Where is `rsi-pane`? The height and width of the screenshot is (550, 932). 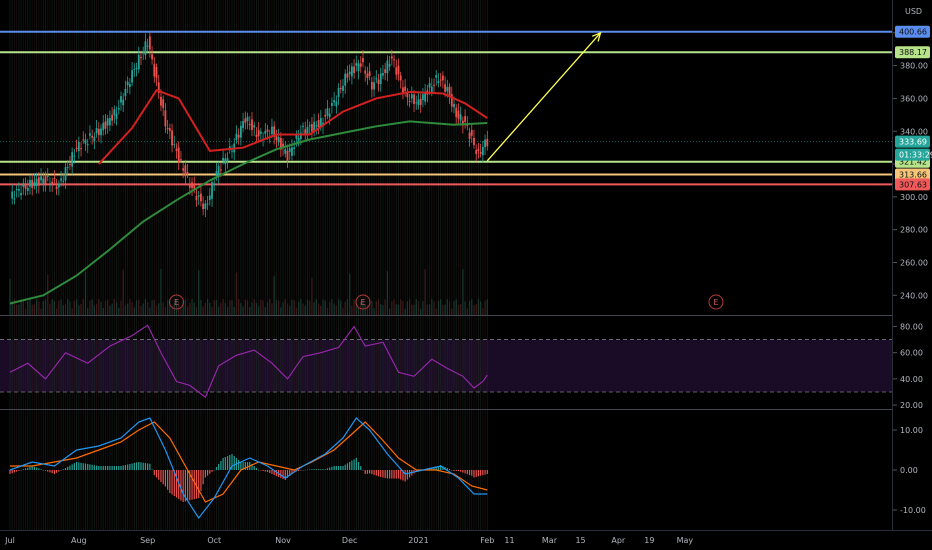 rsi-pane is located at coordinates (446, 361).